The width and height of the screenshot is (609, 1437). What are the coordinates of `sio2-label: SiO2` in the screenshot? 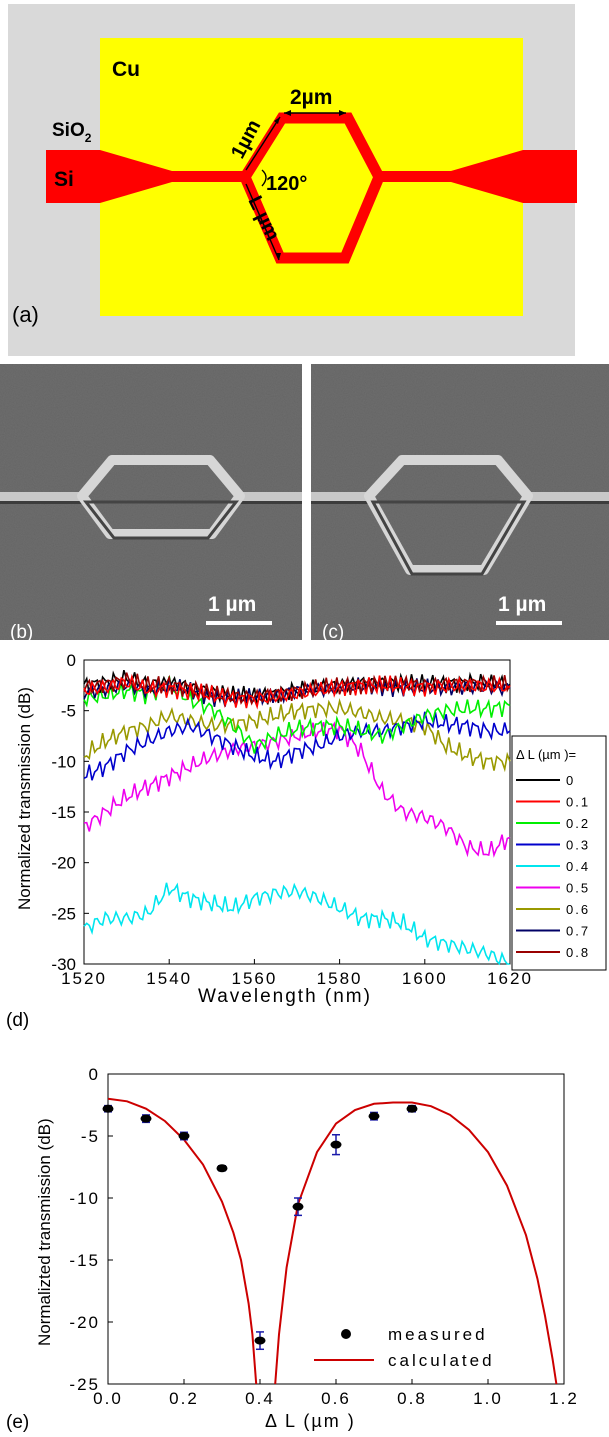 It's located at (72, 132).